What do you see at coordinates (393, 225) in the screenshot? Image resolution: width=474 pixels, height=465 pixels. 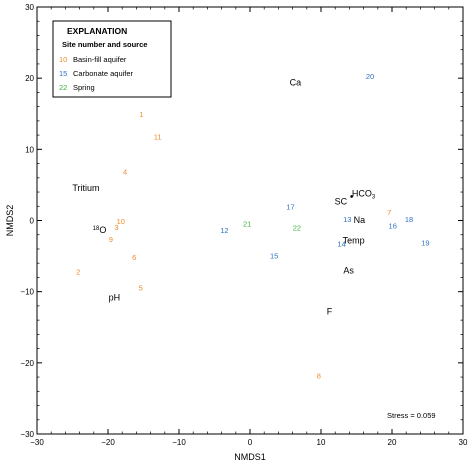 I see `site-16: 16` at bounding box center [393, 225].